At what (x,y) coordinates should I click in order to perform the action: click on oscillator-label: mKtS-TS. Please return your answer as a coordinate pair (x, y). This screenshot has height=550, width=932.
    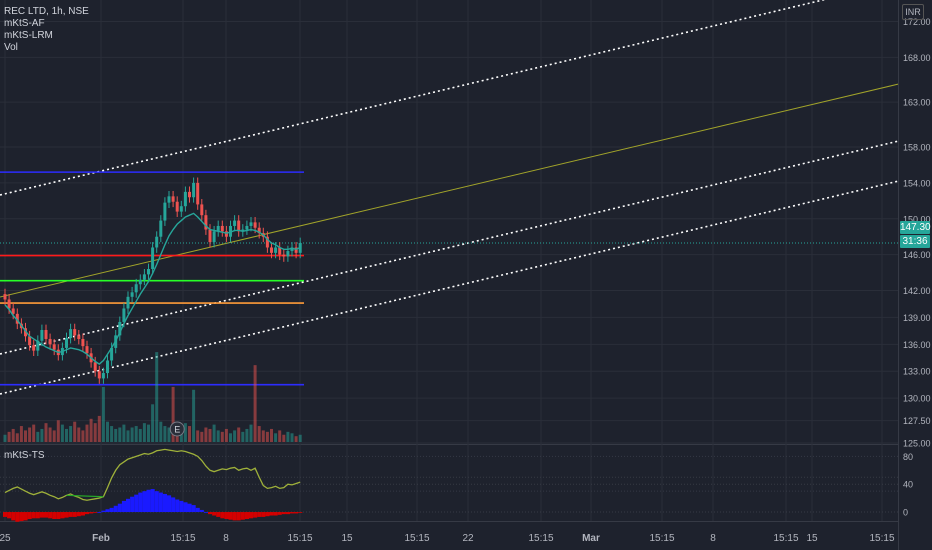
    Looking at the image, I should click on (24, 455).